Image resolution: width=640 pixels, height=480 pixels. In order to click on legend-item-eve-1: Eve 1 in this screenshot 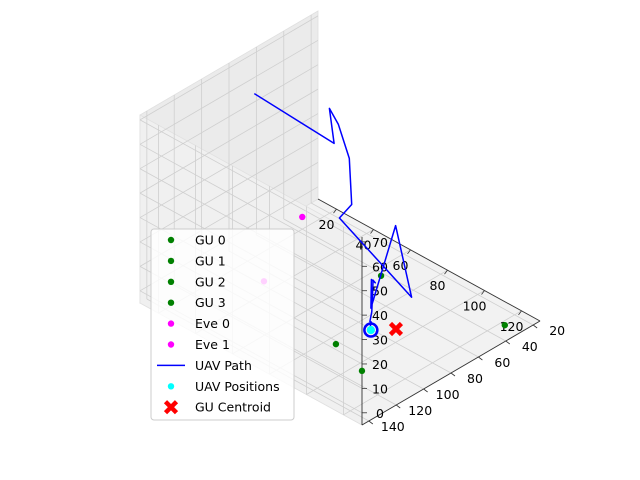, I will do `click(198, 344)`.